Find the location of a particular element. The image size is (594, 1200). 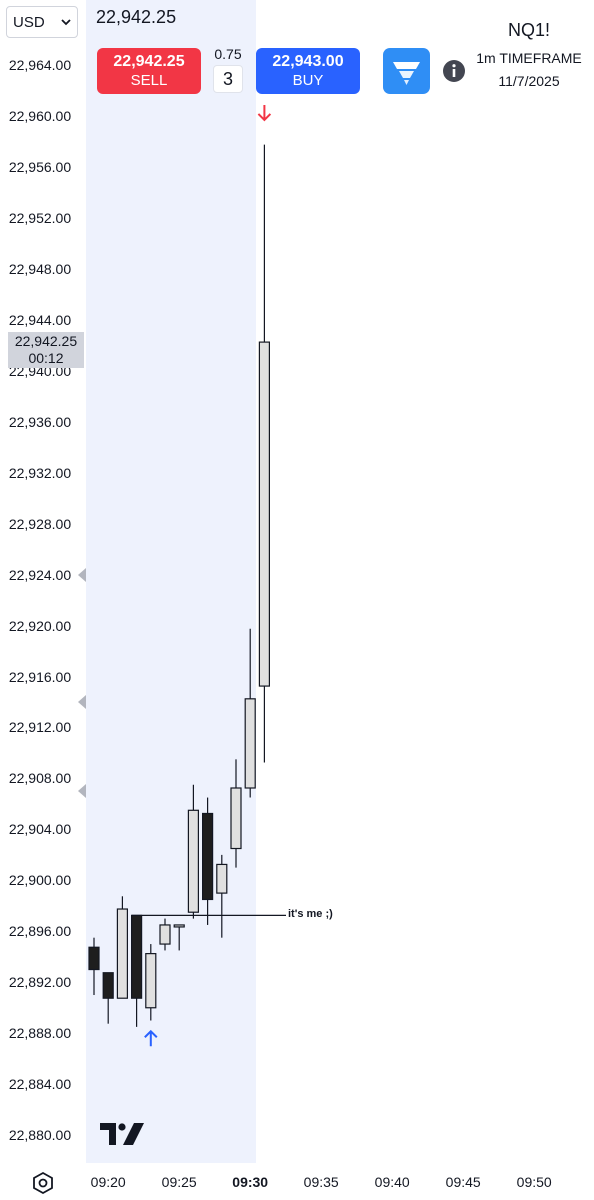

chart-annotation-text: it's me ;) is located at coordinates (310, 914).